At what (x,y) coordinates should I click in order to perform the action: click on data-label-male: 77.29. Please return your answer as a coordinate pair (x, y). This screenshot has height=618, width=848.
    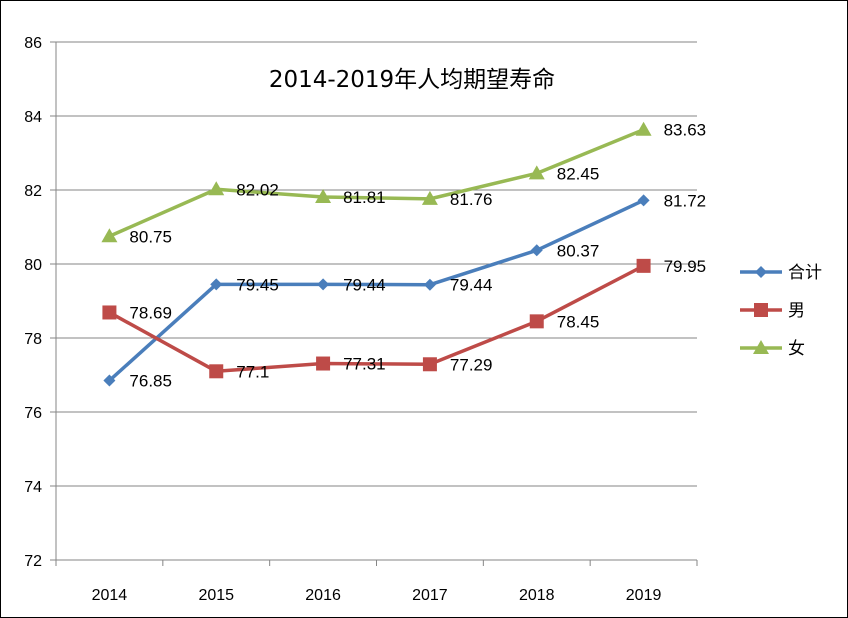
    Looking at the image, I should click on (471, 364).